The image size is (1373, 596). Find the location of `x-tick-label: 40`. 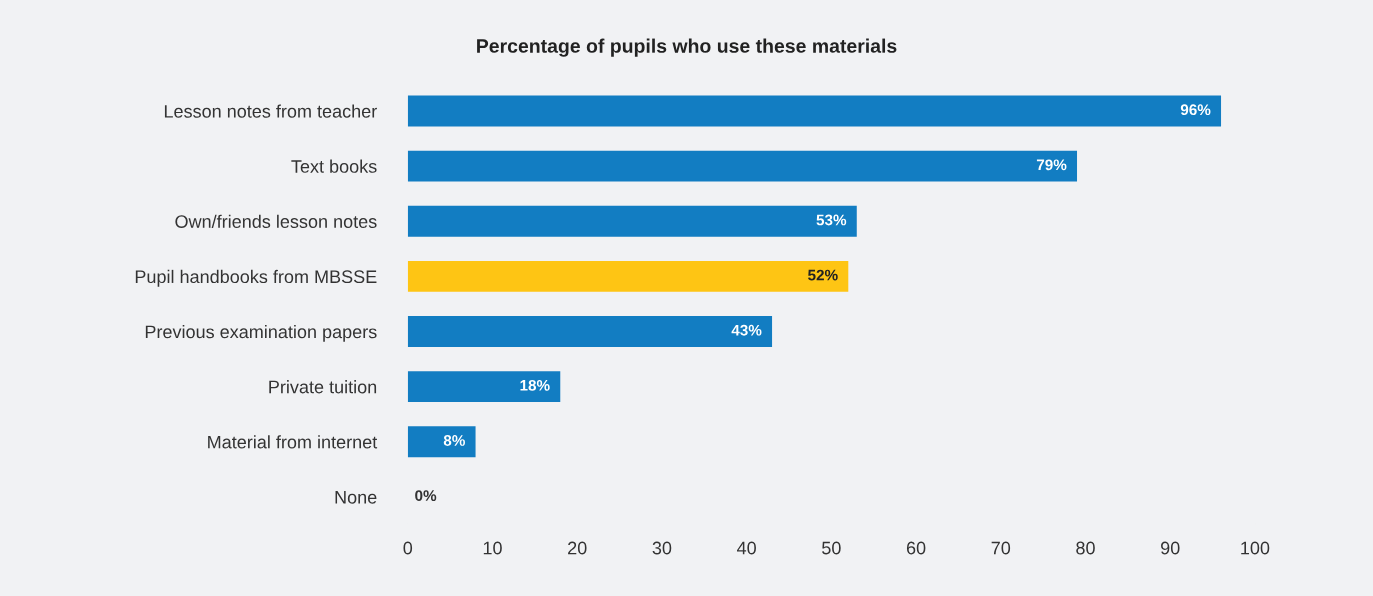

x-tick-label: 40 is located at coordinates (746, 548).